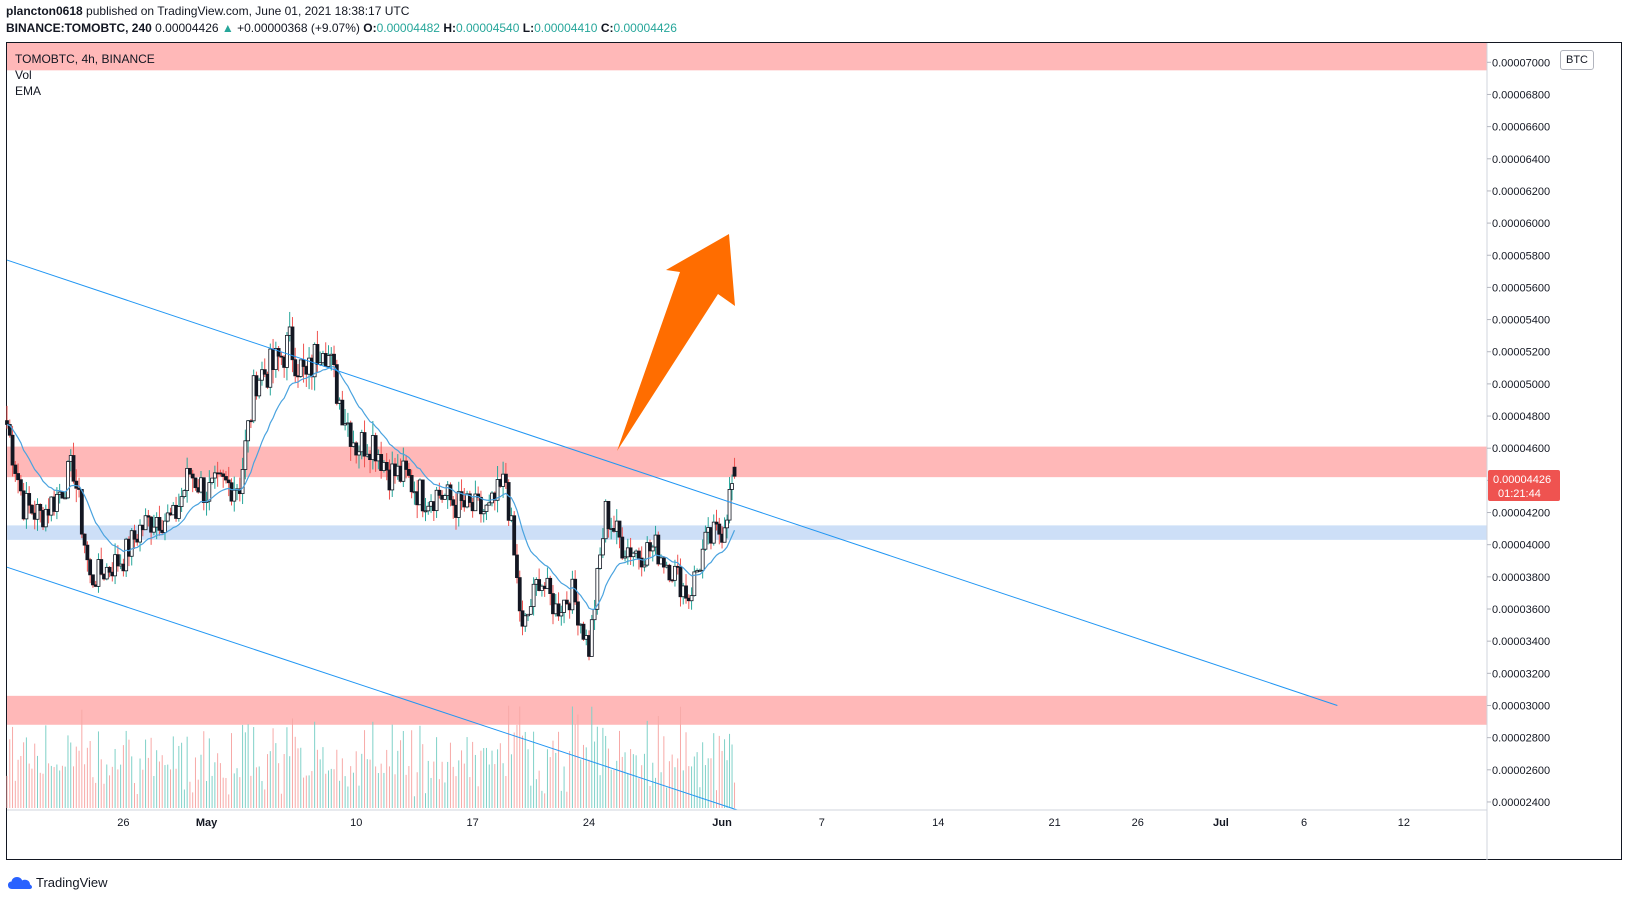  I want to click on time-tick-label: 26, so click(1138, 823).